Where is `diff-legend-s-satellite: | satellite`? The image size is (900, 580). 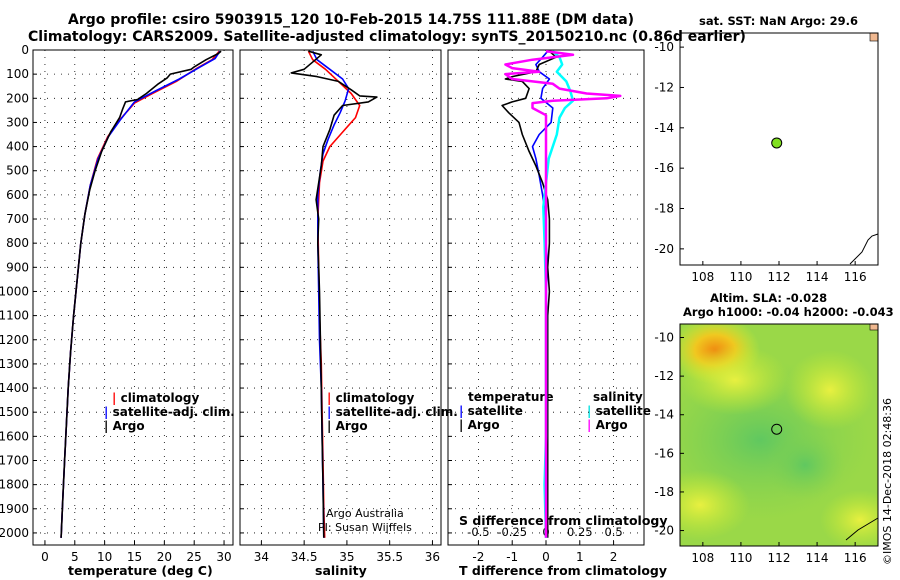 diff-legend-s-satellite: | satellite is located at coordinates (619, 411).